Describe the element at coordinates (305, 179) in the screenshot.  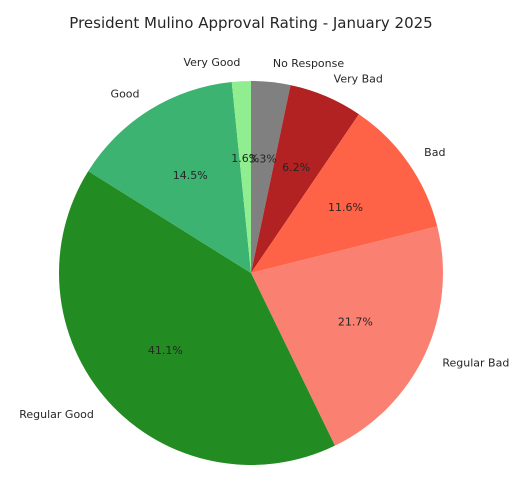
I see `pie-slice-very-bad` at that location.